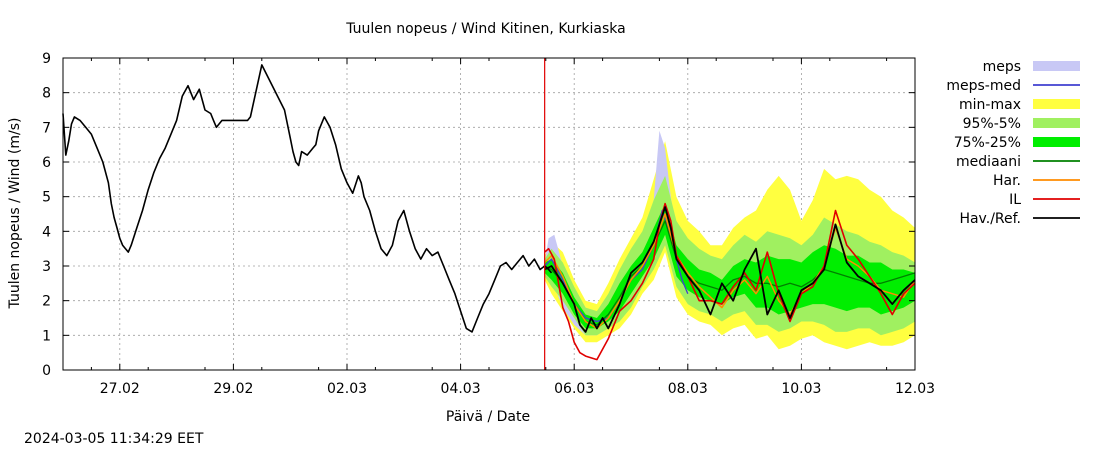 This screenshot has width=1100, height=450. Describe the element at coordinates (46, 198) in the screenshot. I see `y-tick-label: 5` at that location.